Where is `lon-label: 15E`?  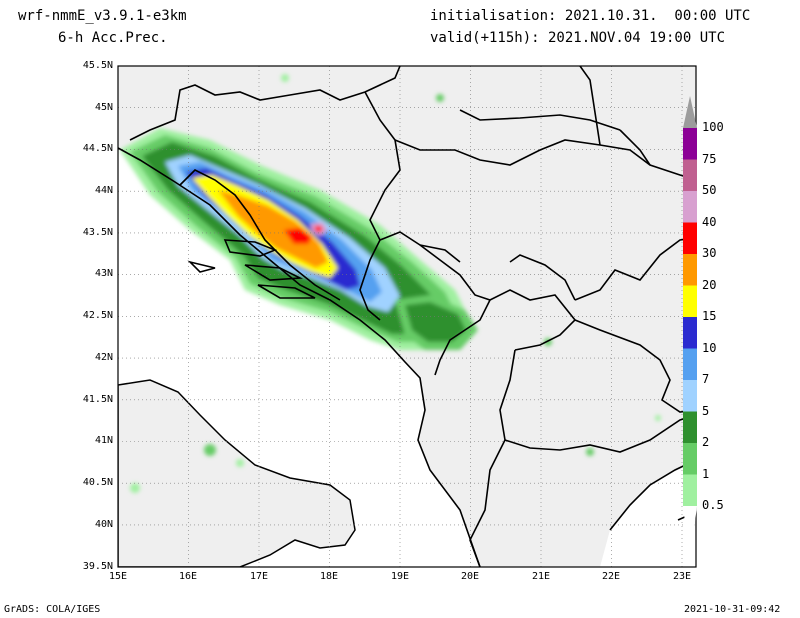
lon-label: 15E is located at coordinates (118, 576).